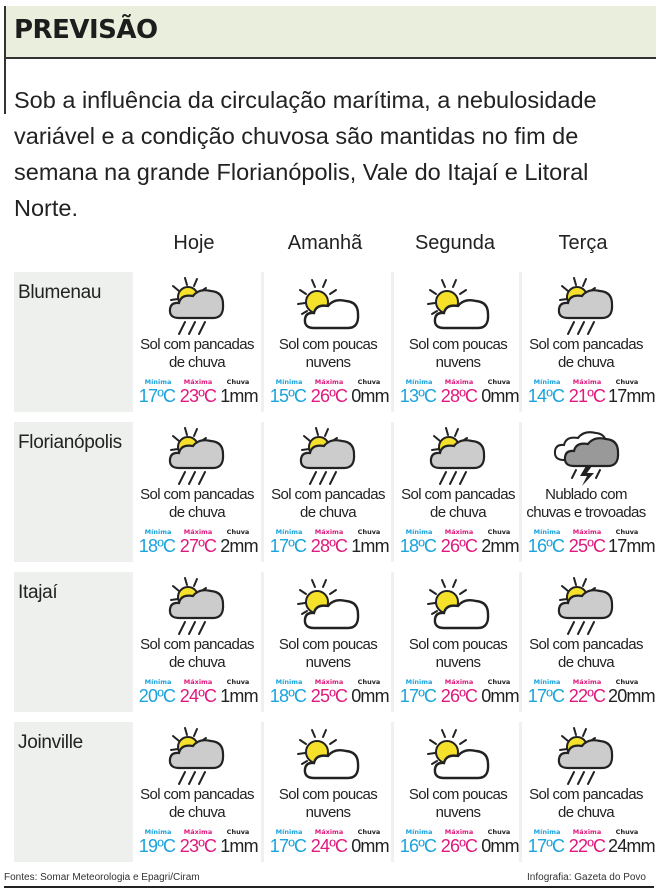 This screenshot has width=660, height=896. Describe the element at coordinates (157, 696) in the screenshot. I see `min-temp: 20ºC` at that location.